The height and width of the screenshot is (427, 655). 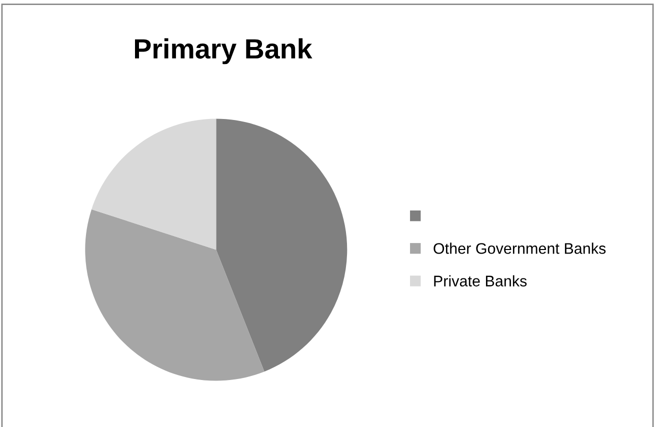 What do you see at coordinates (223, 51) in the screenshot?
I see `chart-title: Primary Bank` at bounding box center [223, 51].